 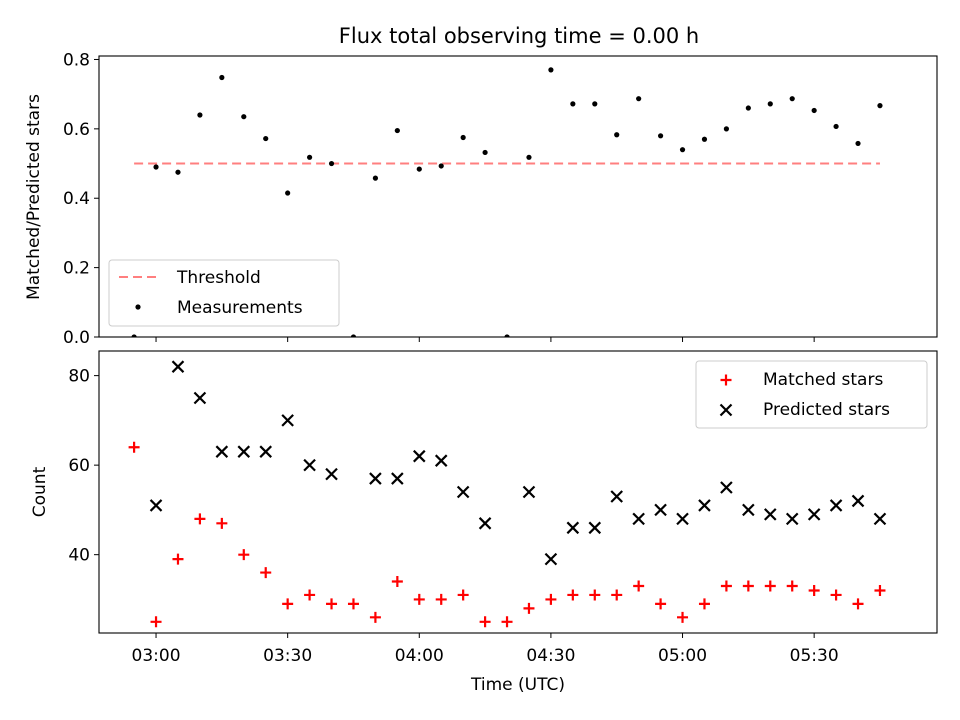 I want to click on legend-matched-swatch, so click(x=726, y=380).